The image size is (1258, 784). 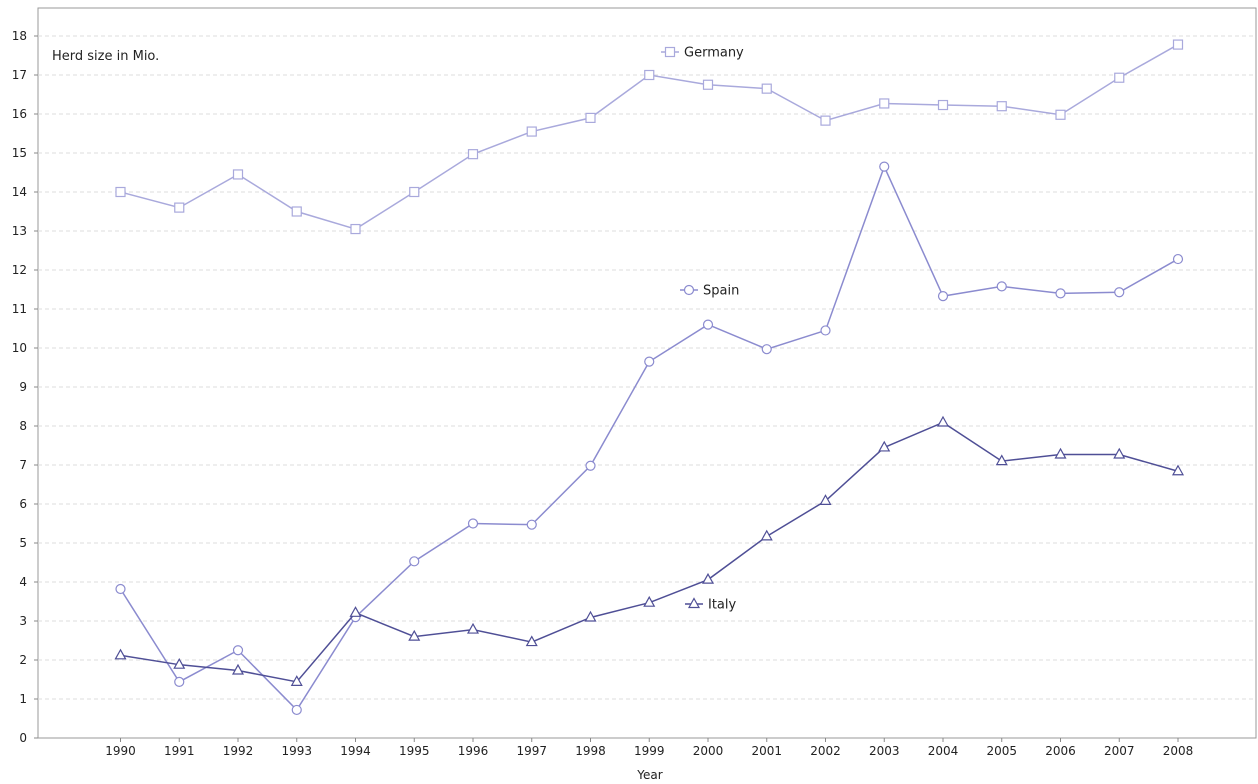 What do you see at coordinates (19, 348) in the screenshot?
I see `y-tick-label: 10` at bounding box center [19, 348].